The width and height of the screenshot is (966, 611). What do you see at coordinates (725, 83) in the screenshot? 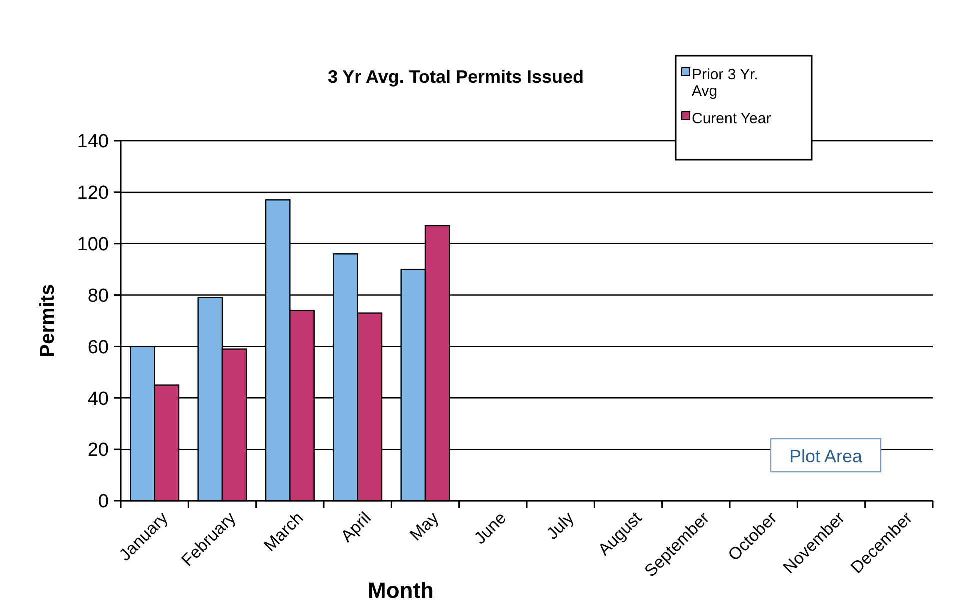
I see `legend-label: Prior 3 Yr. Avg` at bounding box center [725, 83].